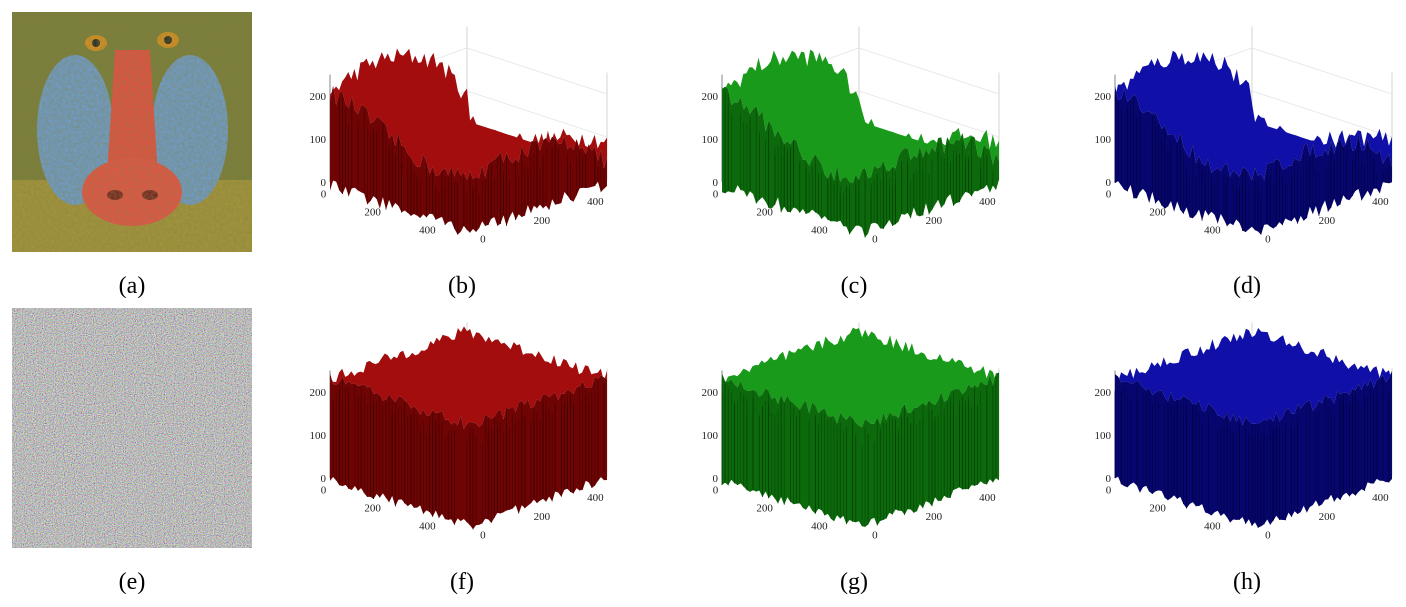  I want to click on image-original, so click(132, 132).